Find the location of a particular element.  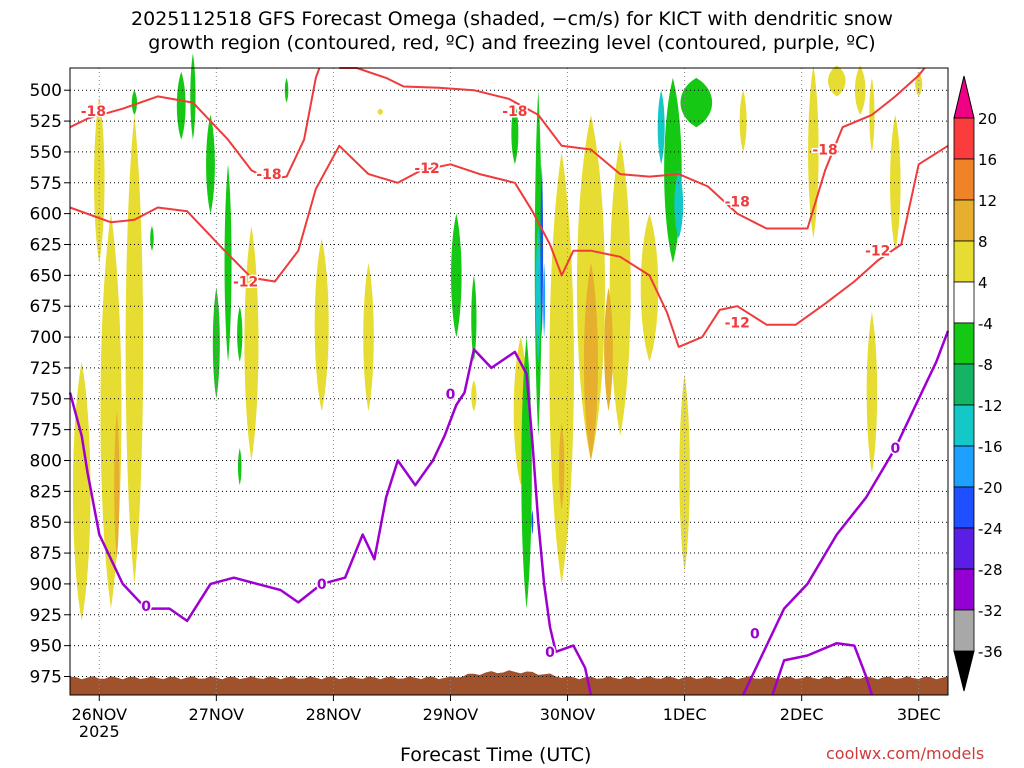

colorbar-label: 16 is located at coordinates (987, 160).